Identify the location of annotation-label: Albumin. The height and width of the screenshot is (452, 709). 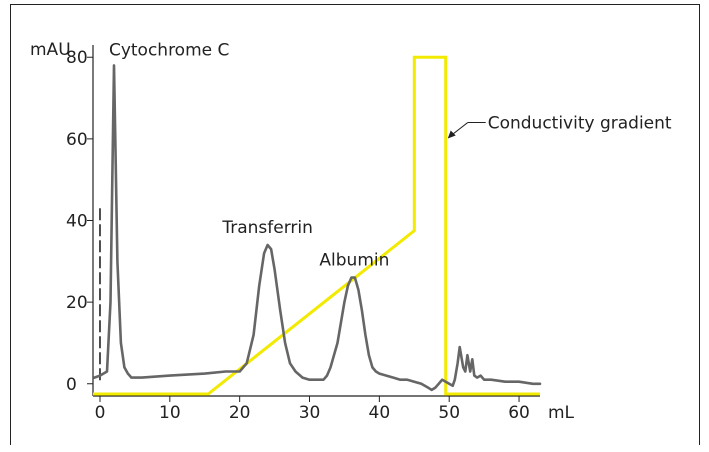
(354, 261).